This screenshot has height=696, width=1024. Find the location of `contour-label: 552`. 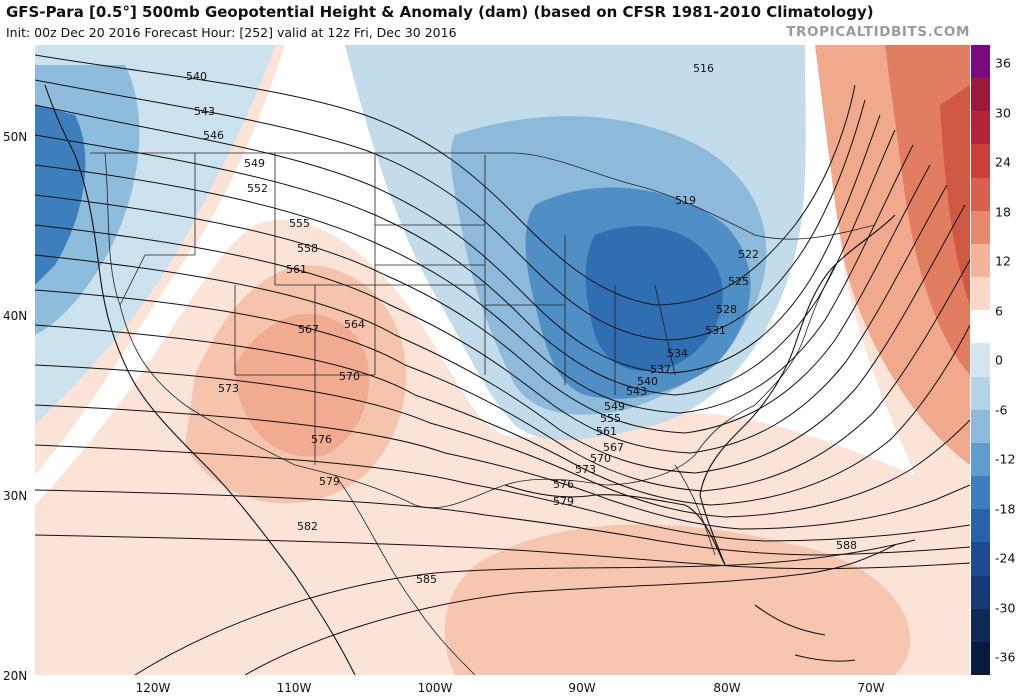

contour-label: 552 is located at coordinates (257, 188).